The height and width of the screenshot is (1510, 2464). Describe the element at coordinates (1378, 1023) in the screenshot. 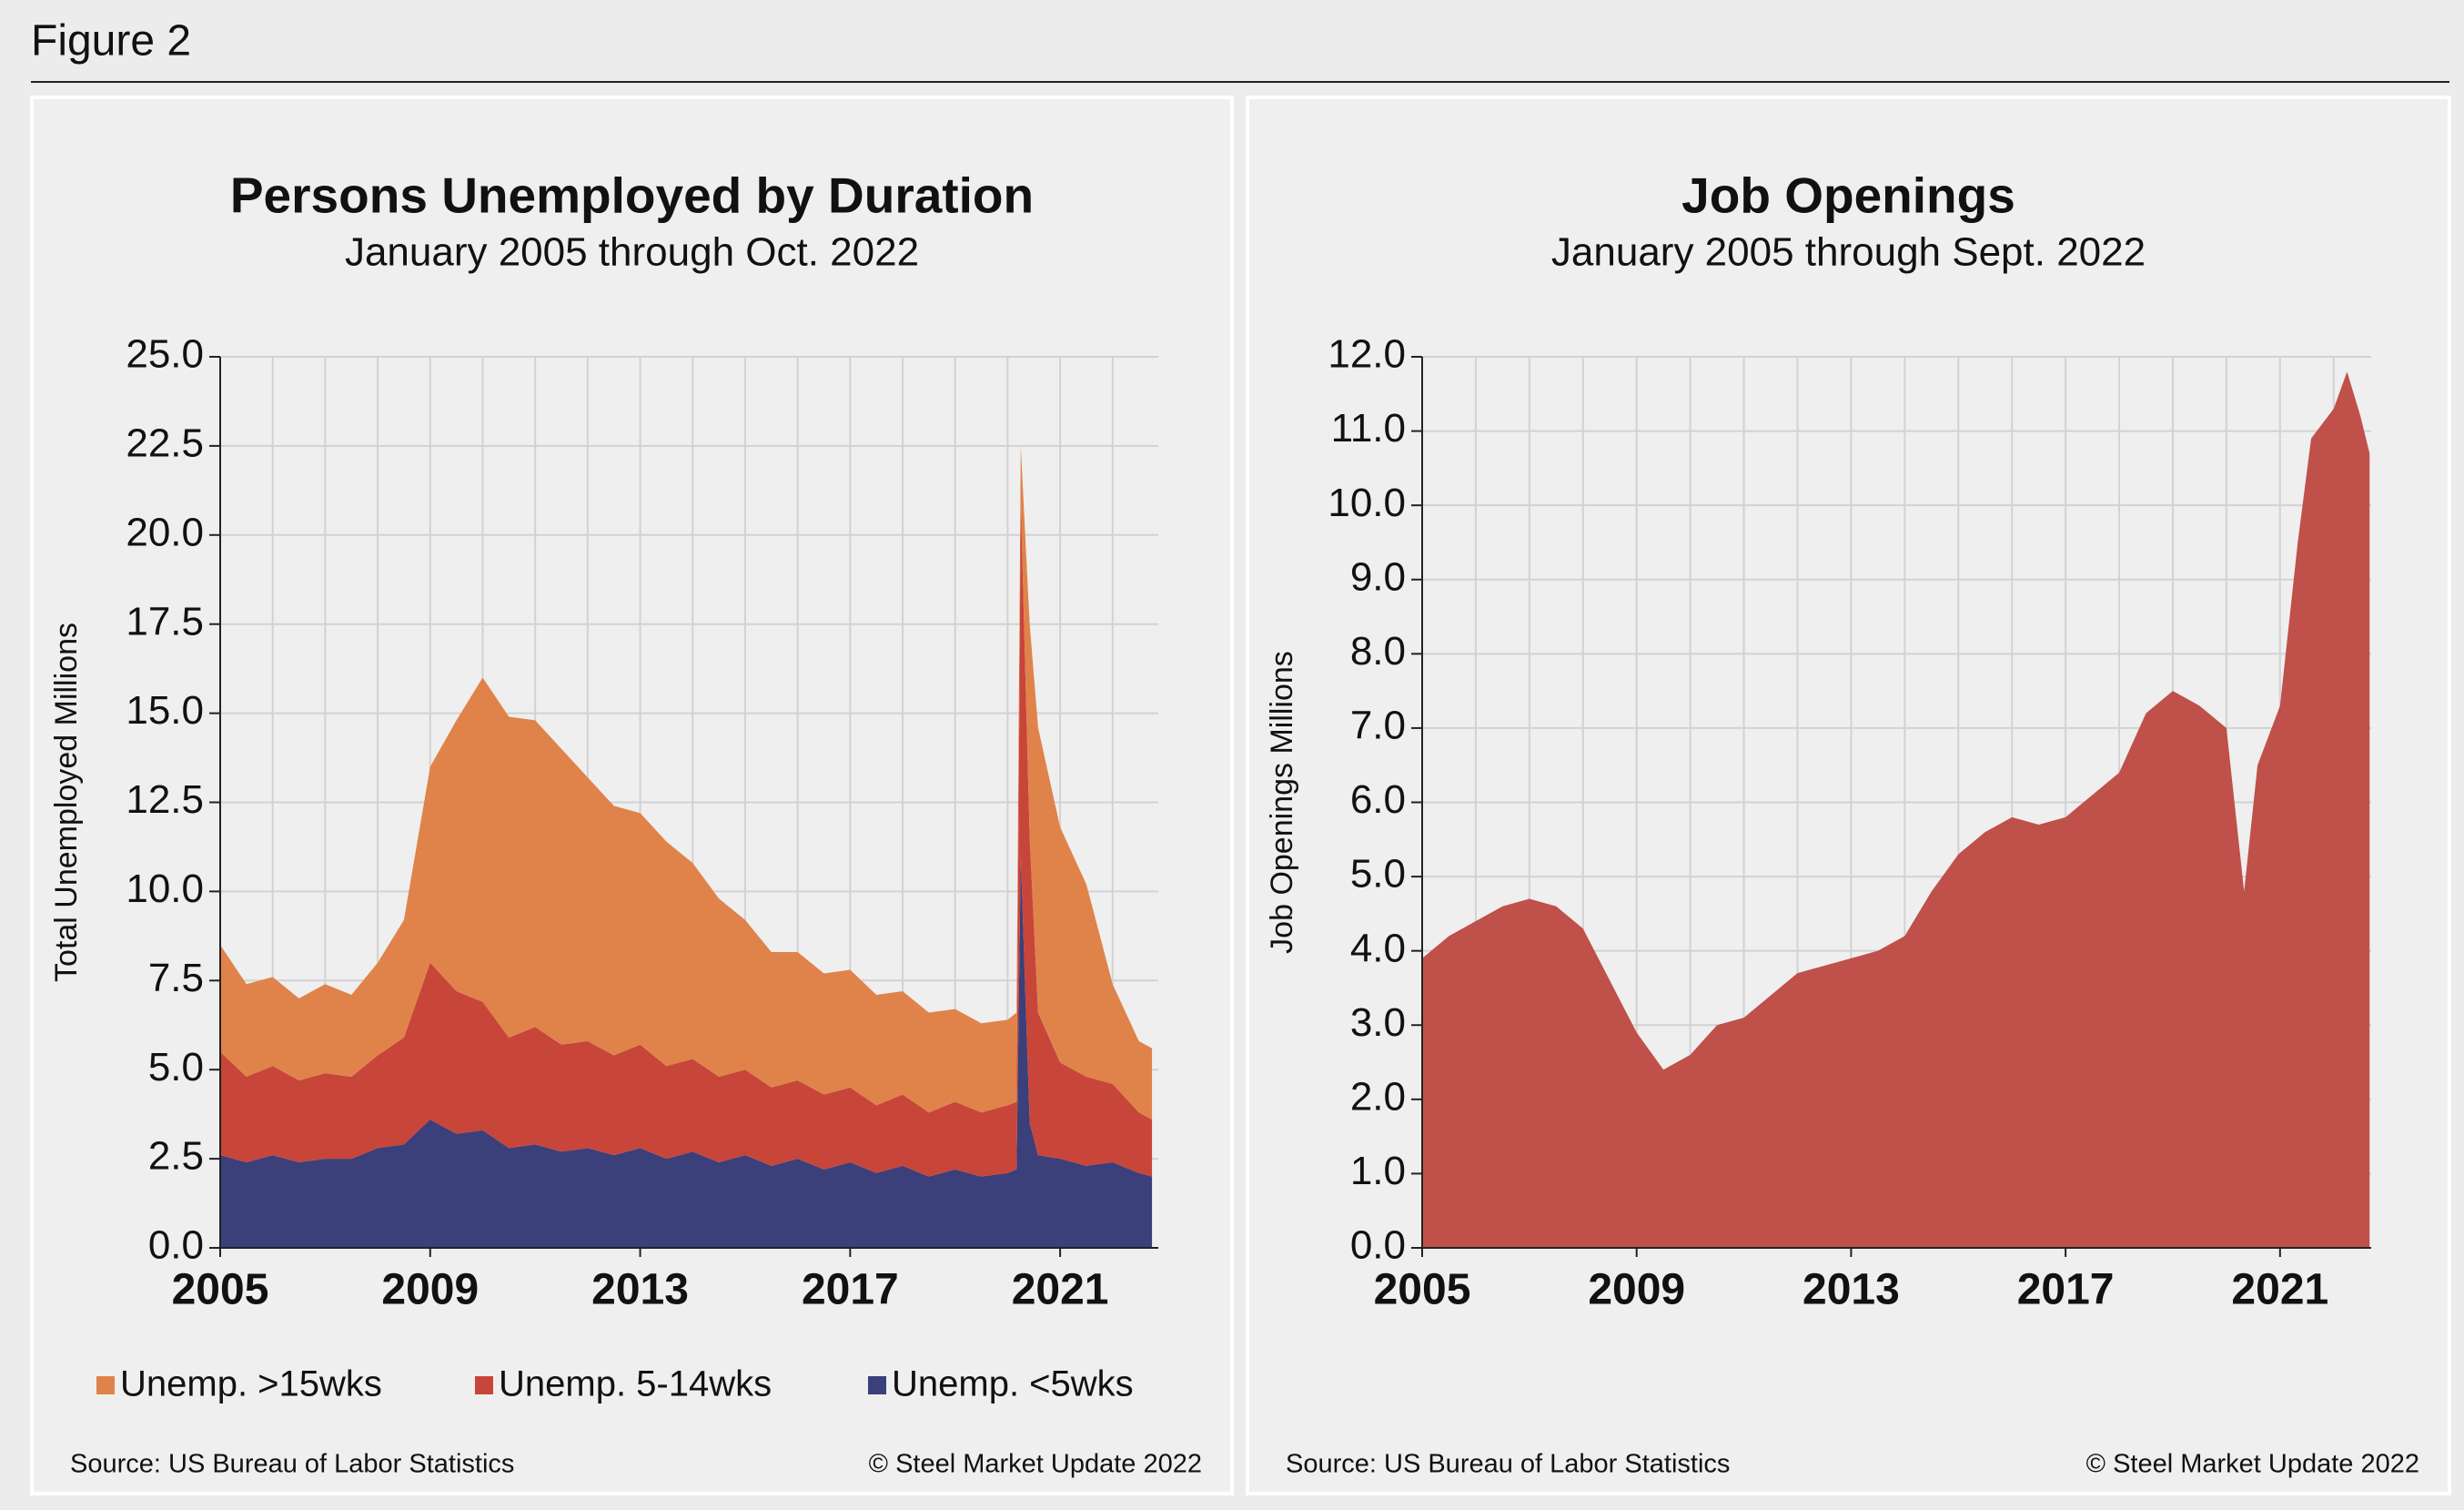

I see `y-tick-label: 3.0` at that location.